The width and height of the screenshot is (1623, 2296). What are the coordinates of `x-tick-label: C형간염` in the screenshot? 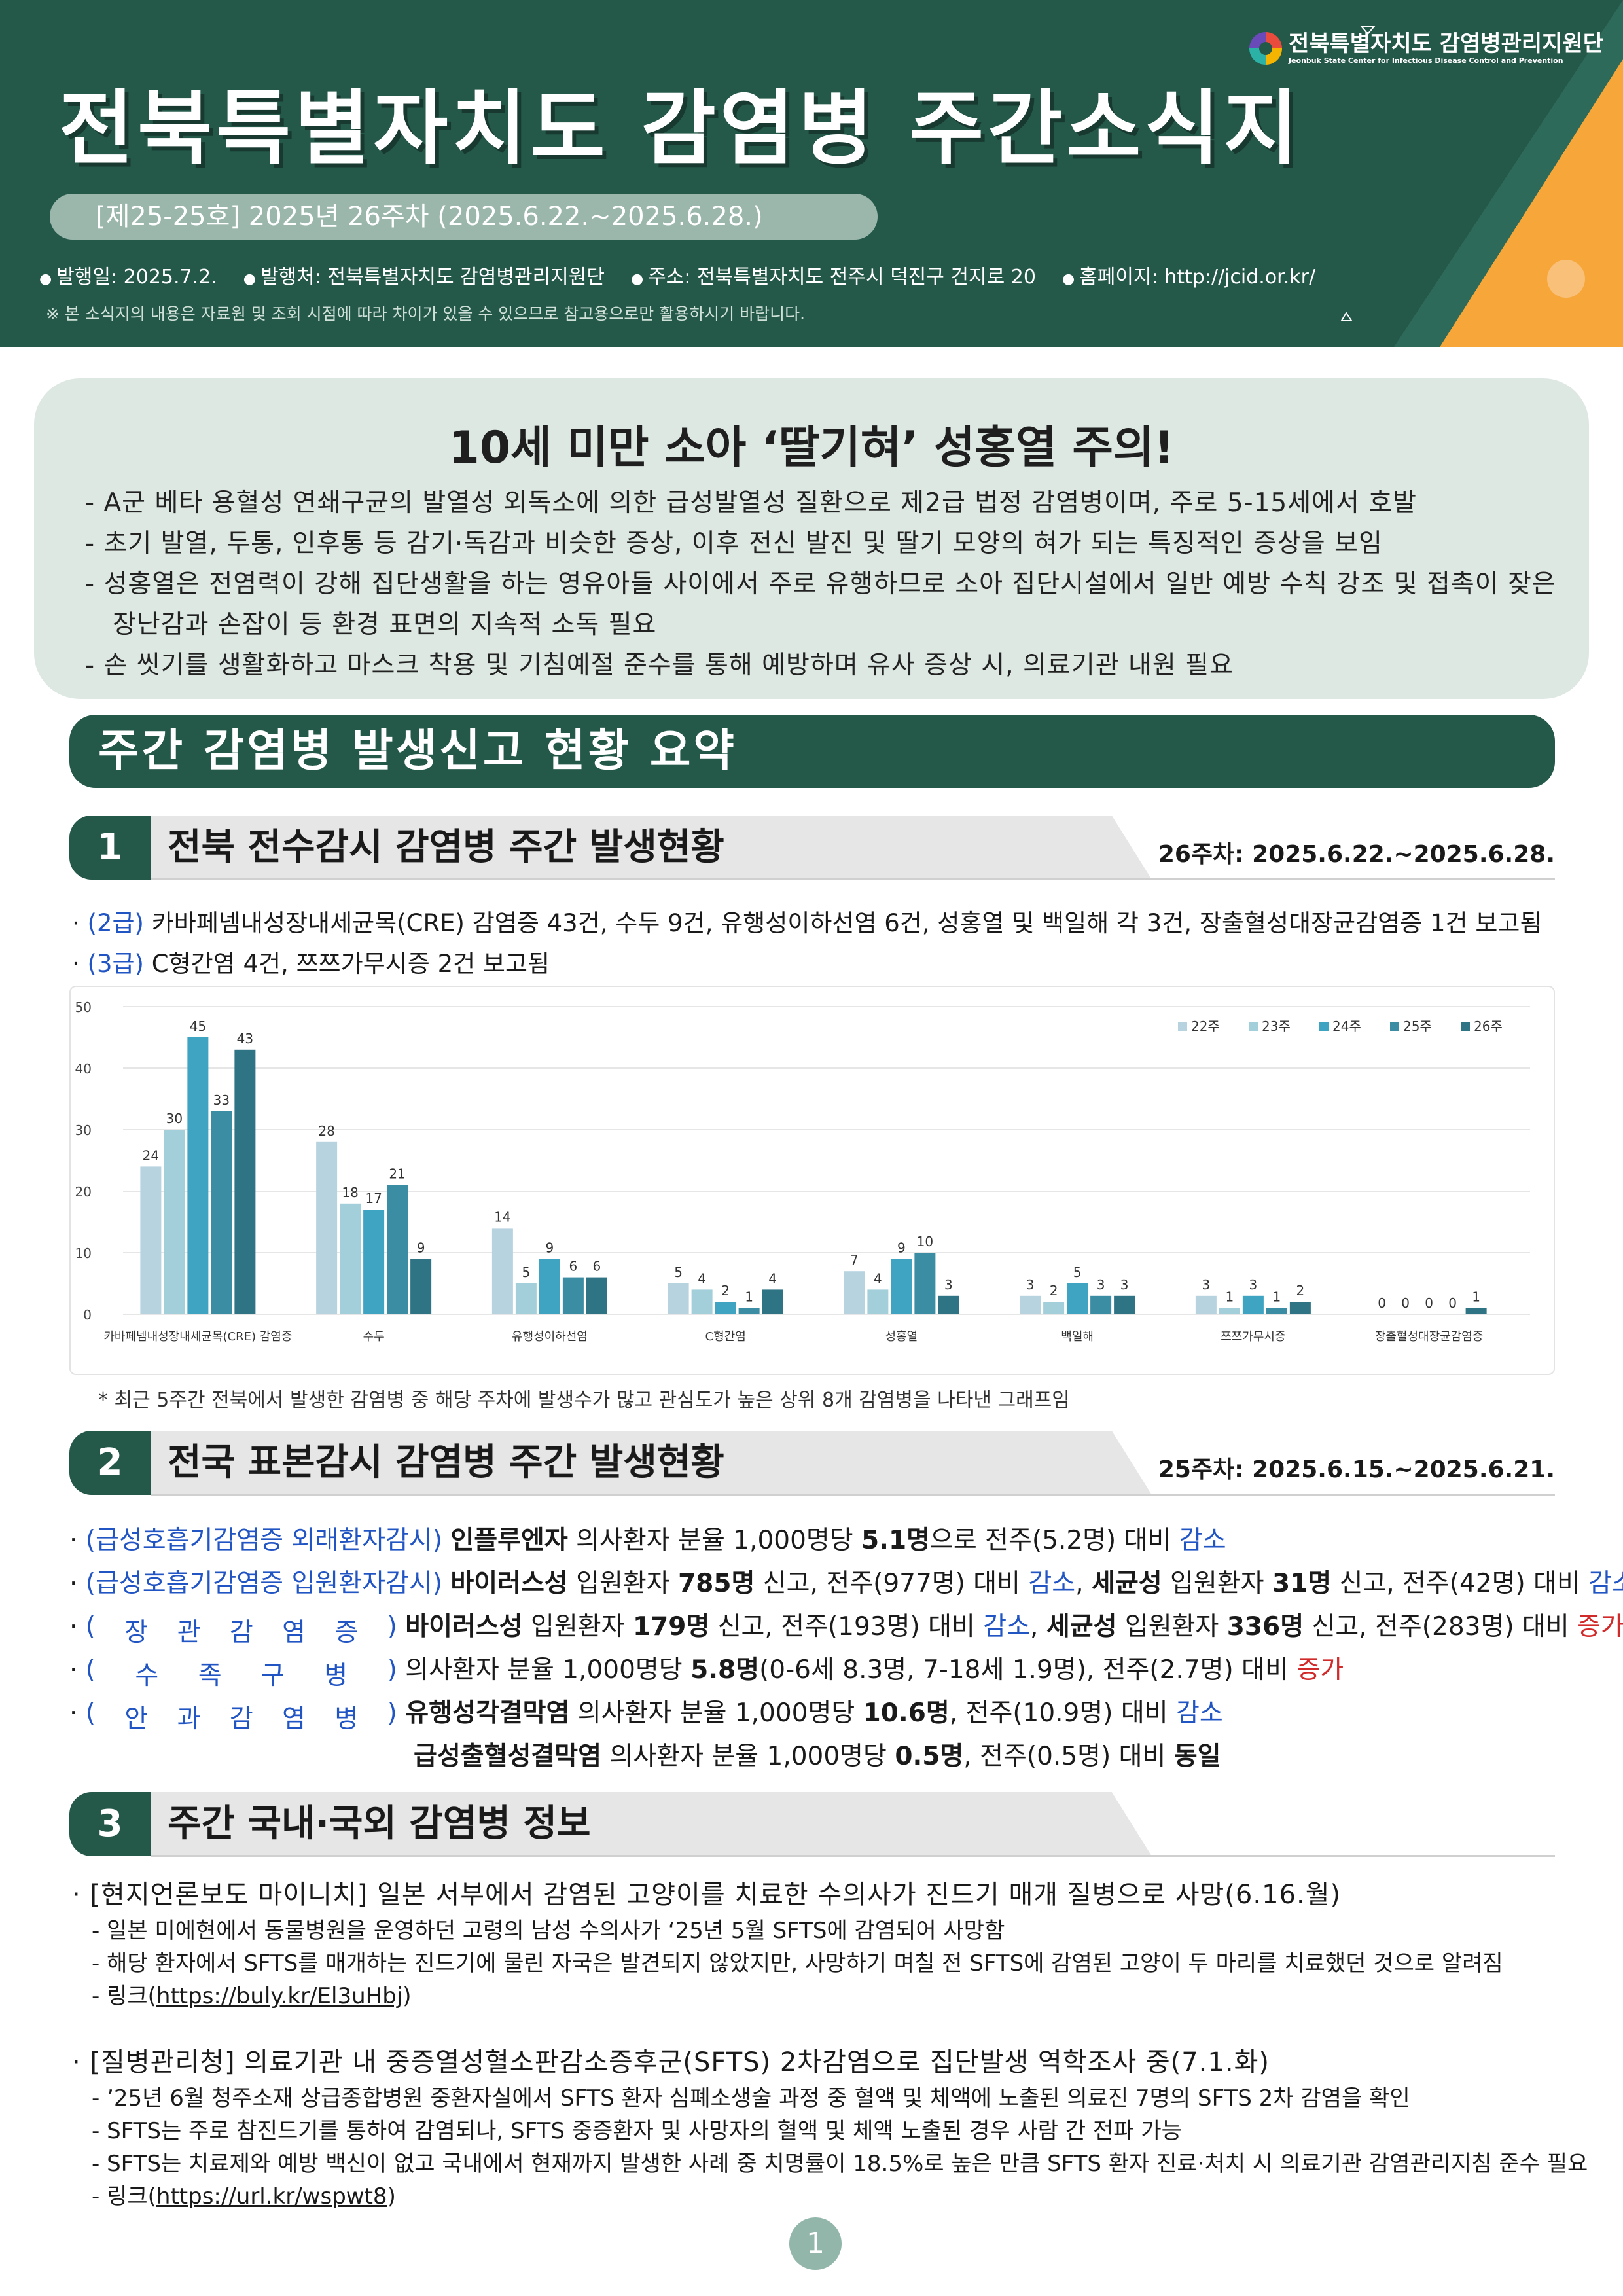 It's located at (725, 1337).